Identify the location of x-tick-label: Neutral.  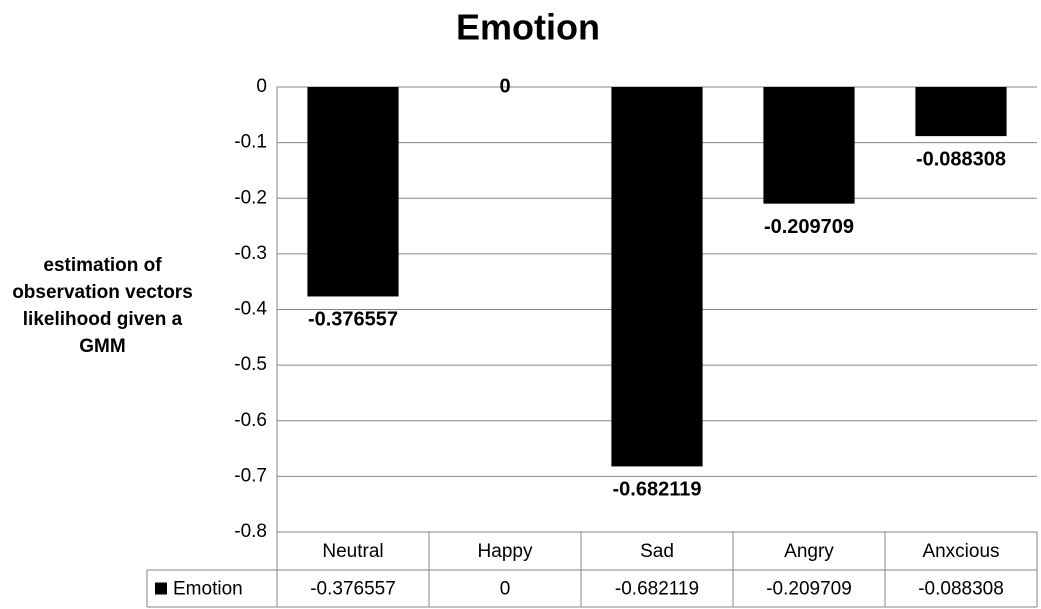
(352, 551).